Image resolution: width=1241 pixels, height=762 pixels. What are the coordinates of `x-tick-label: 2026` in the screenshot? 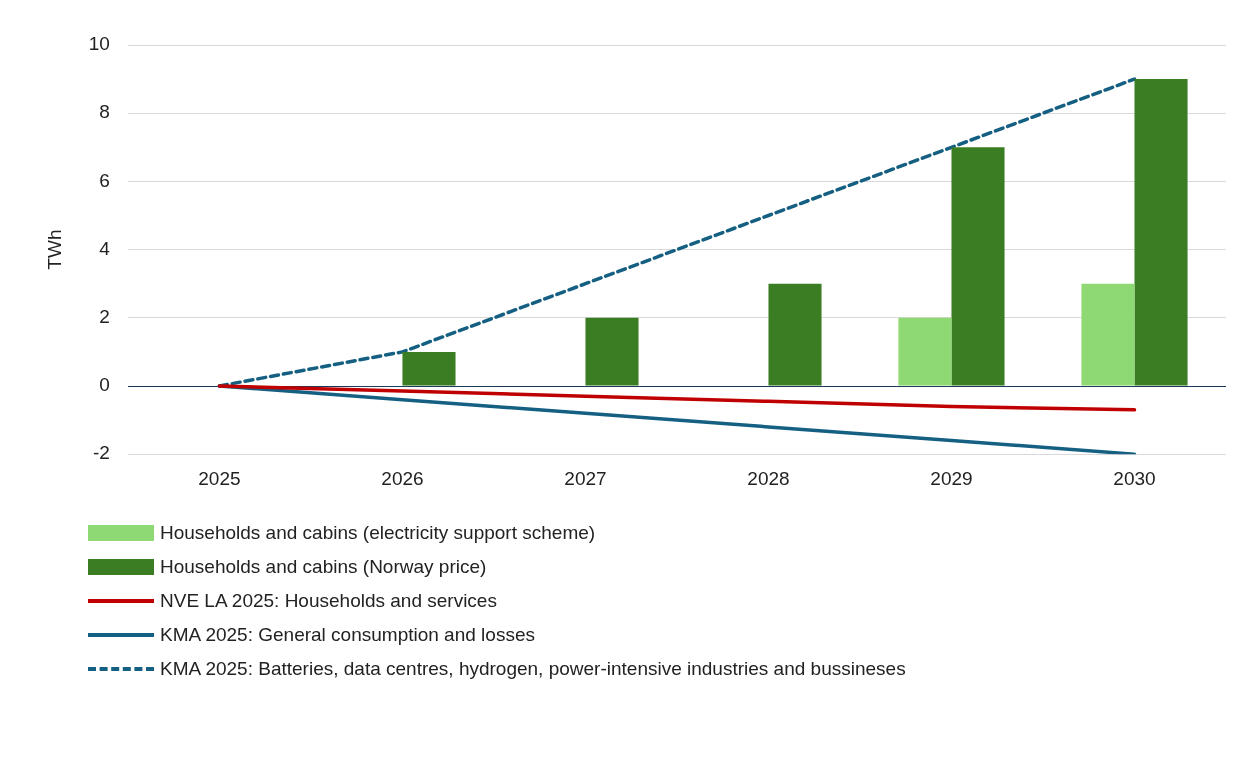 It's located at (402, 478).